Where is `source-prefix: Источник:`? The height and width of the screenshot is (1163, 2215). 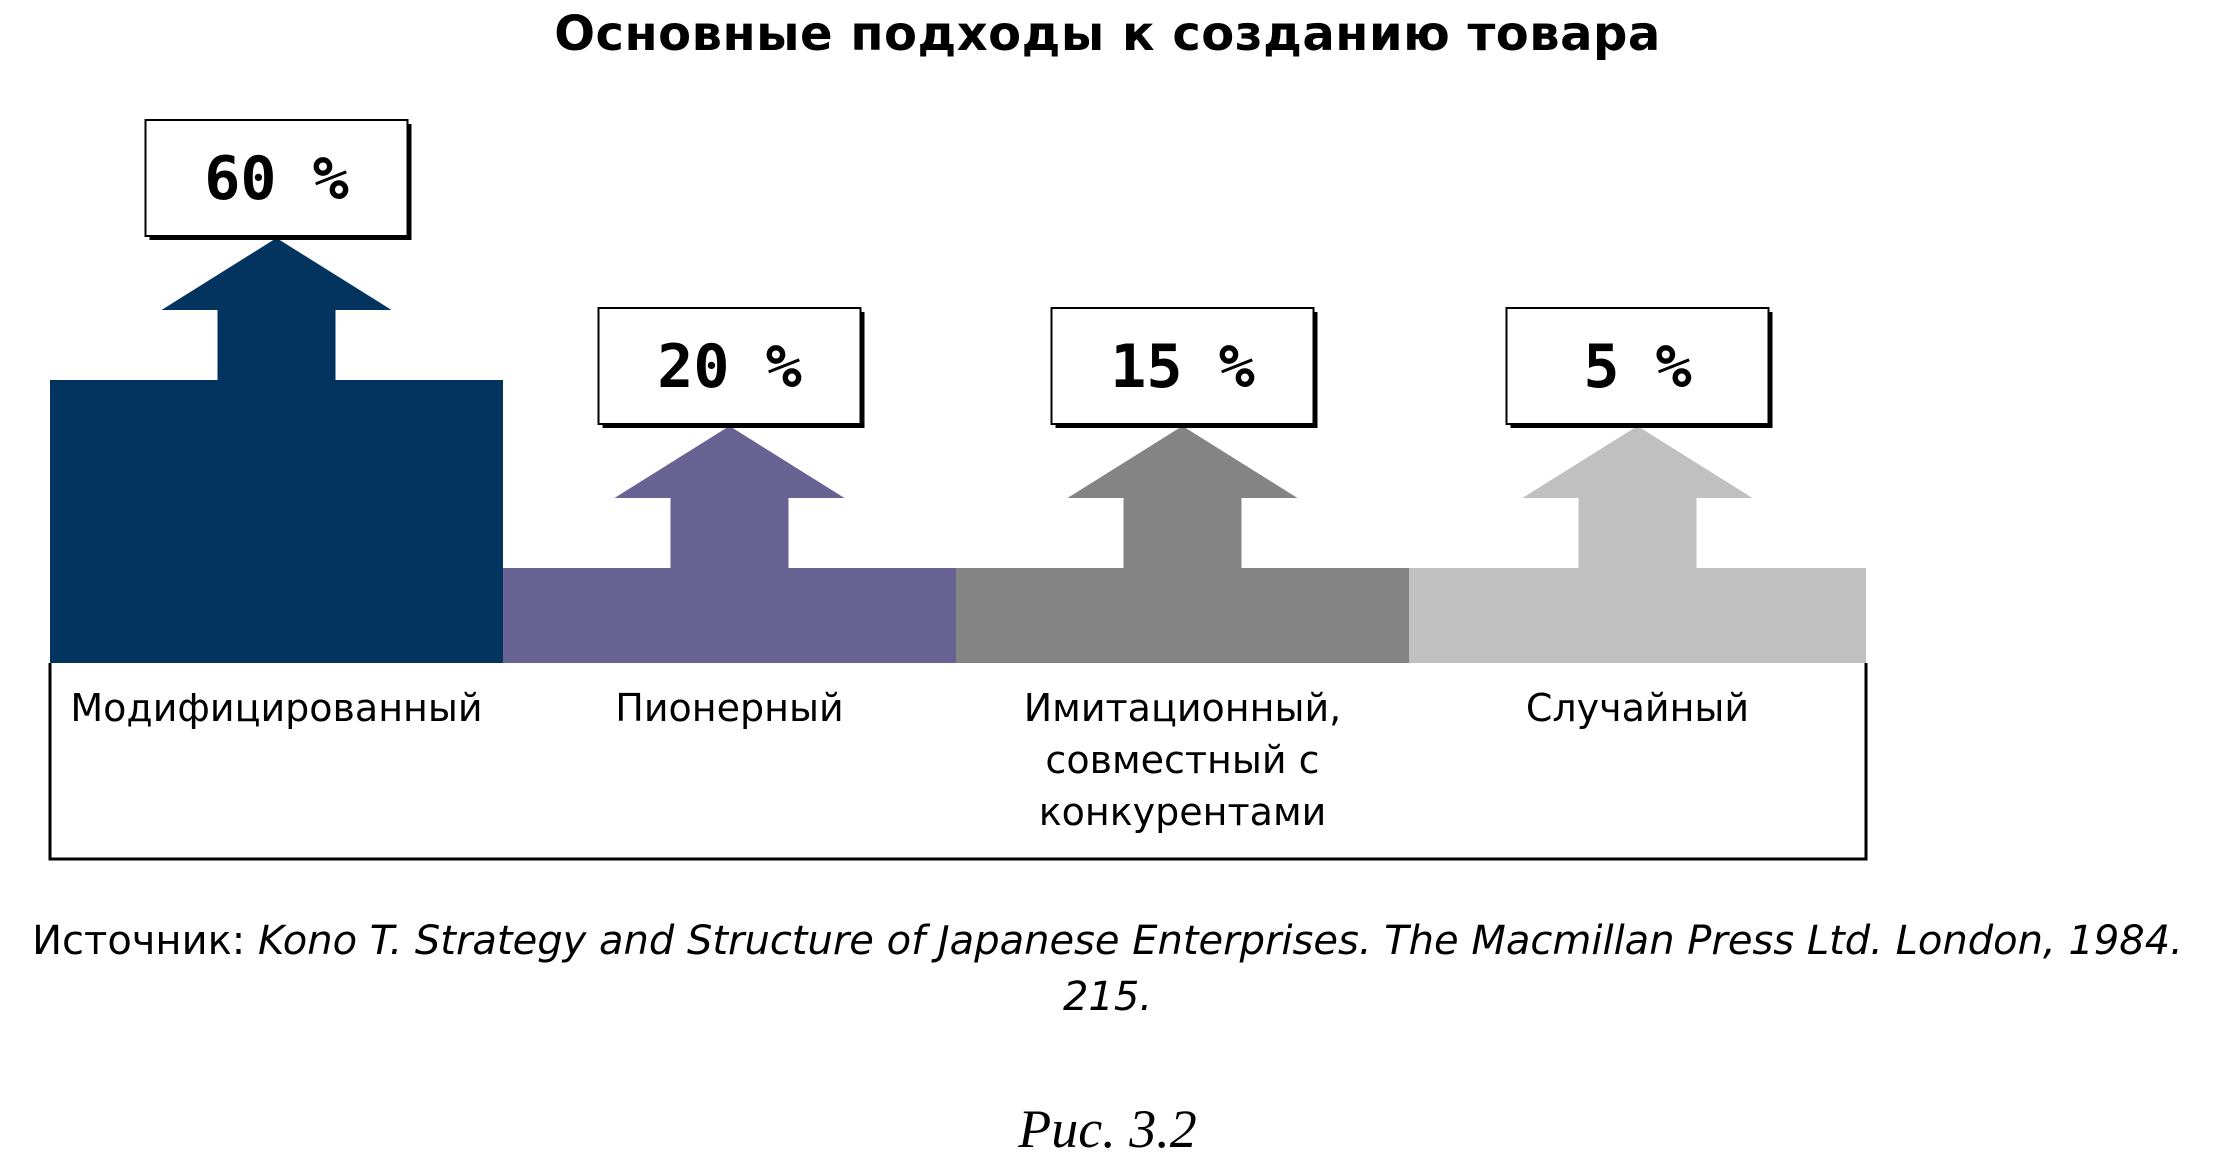 source-prefix: Источник: is located at coordinates (145, 941).